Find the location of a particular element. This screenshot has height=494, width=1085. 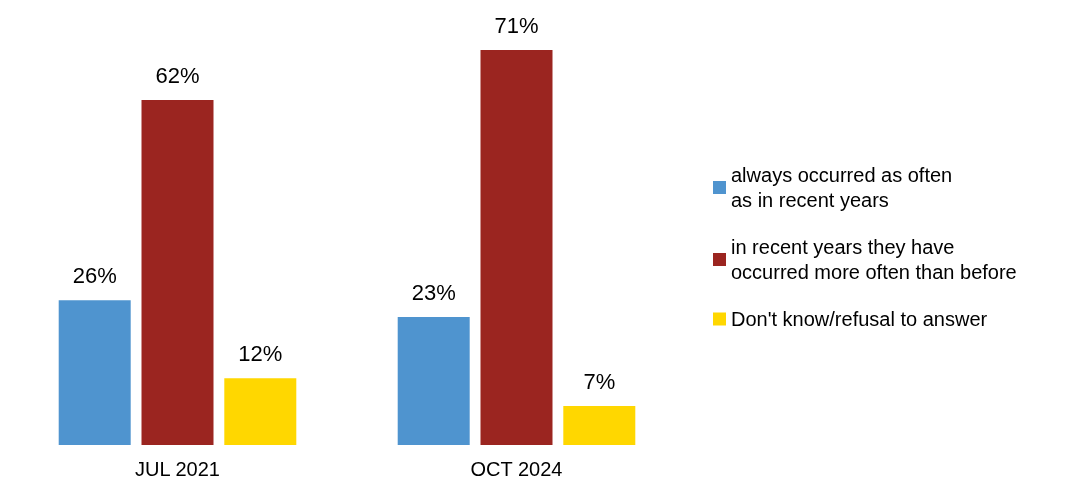

legend-label: always occurred as often as in recent years is located at coordinates (842, 187).